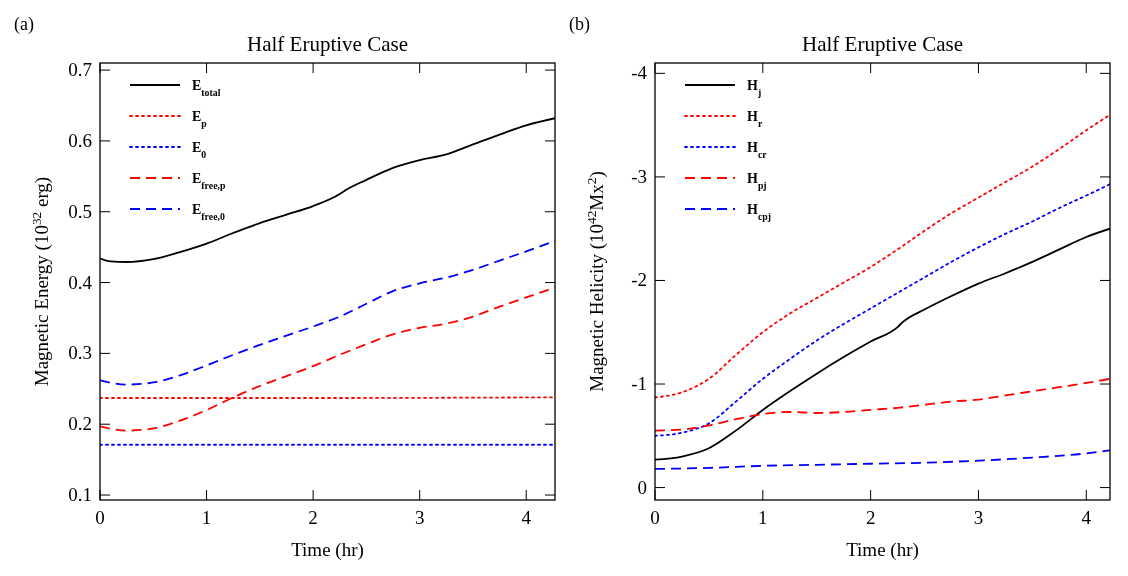  Describe the element at coordinates (80, 353) in the screenshot. I see `y-tick-label: 0.3` at that location.